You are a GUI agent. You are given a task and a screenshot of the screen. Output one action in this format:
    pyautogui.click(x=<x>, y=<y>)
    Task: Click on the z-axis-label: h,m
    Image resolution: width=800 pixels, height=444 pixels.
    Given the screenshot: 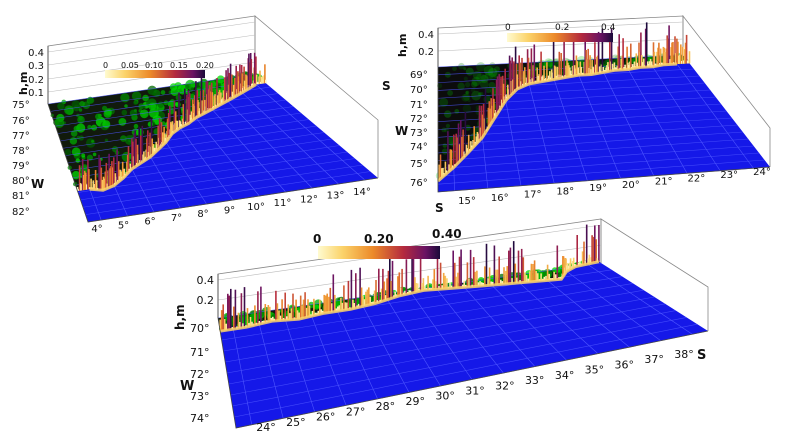 What is the action you would take?
    pyautogui.click(x=180, y=317)
    